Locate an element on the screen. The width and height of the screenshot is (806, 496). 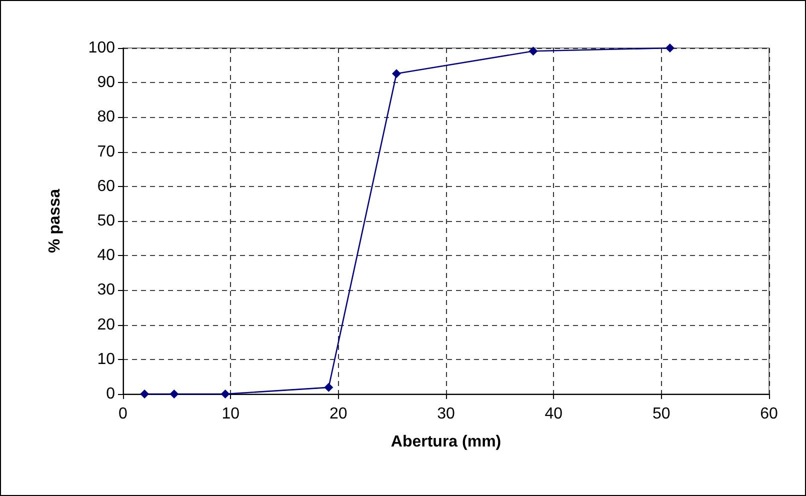
x-tick-label: 0 is located at coordinates (123, 414).